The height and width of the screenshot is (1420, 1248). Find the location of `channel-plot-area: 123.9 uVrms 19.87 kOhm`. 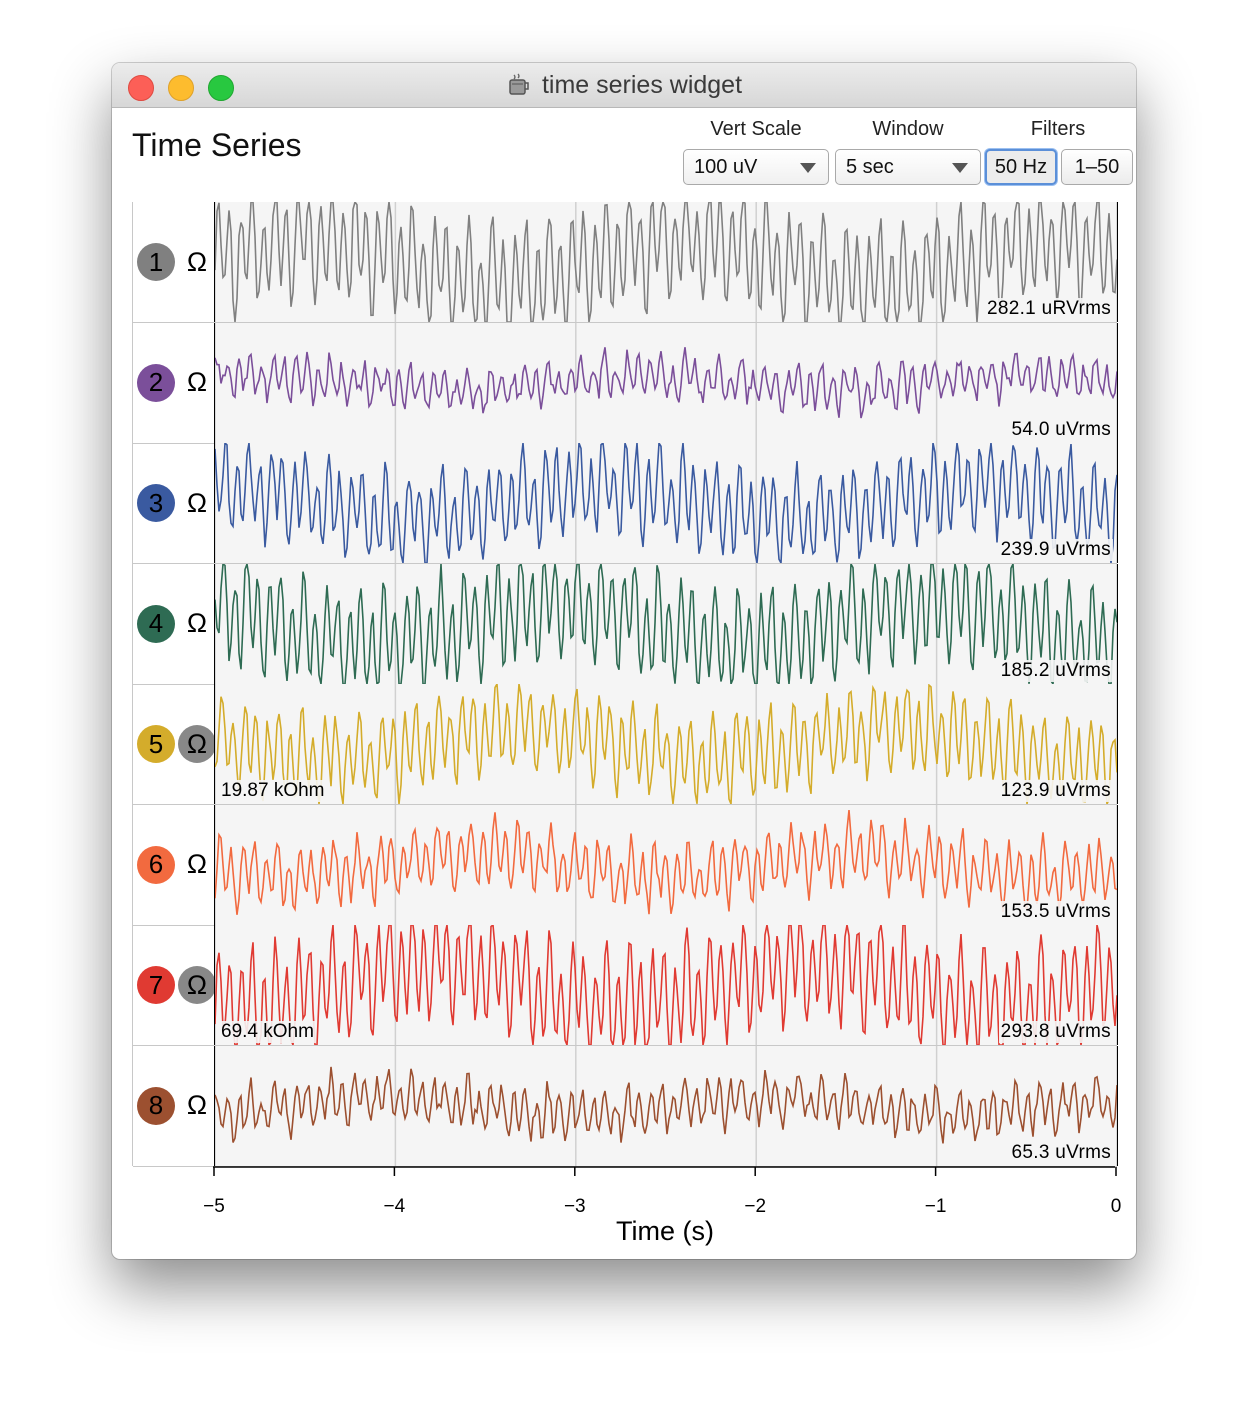

channel-plot-area: 123.9 uVrms 19.87 kOhm is located at coordinates (666, 744).